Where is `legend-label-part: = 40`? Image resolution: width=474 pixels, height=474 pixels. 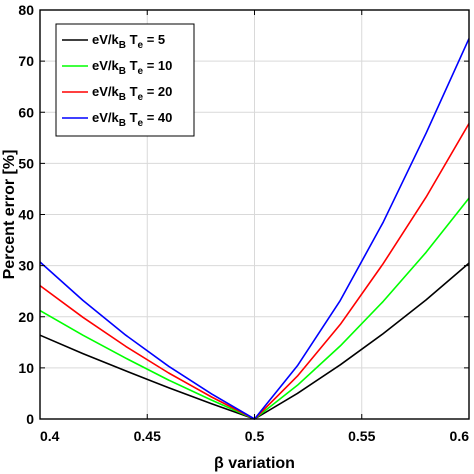 legend-label-part: = 40 is located at coordinates (157, 117).